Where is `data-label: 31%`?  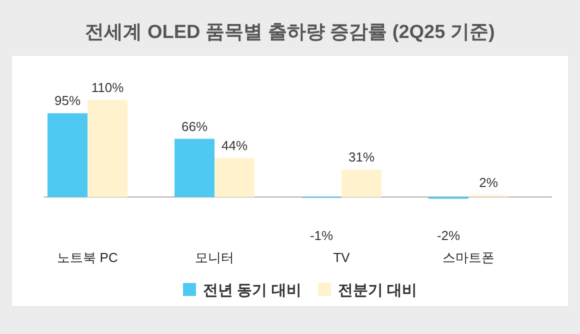
data-label: 31% is located at coordinates (361, 157).